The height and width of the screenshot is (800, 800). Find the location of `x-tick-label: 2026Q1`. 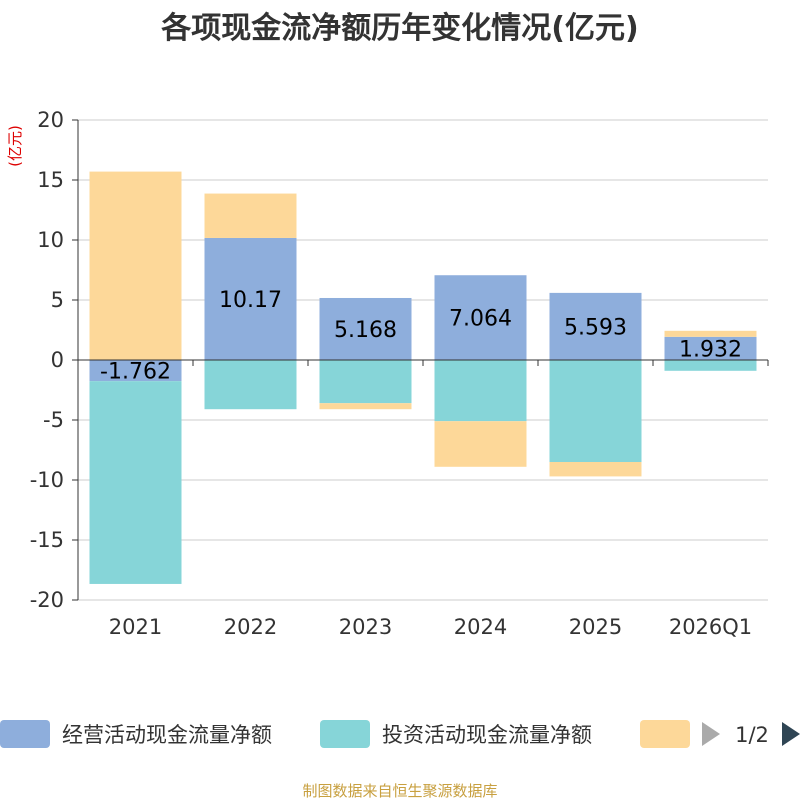

x-tick-label: 2026Q1 is located at coordinates (710, 627).